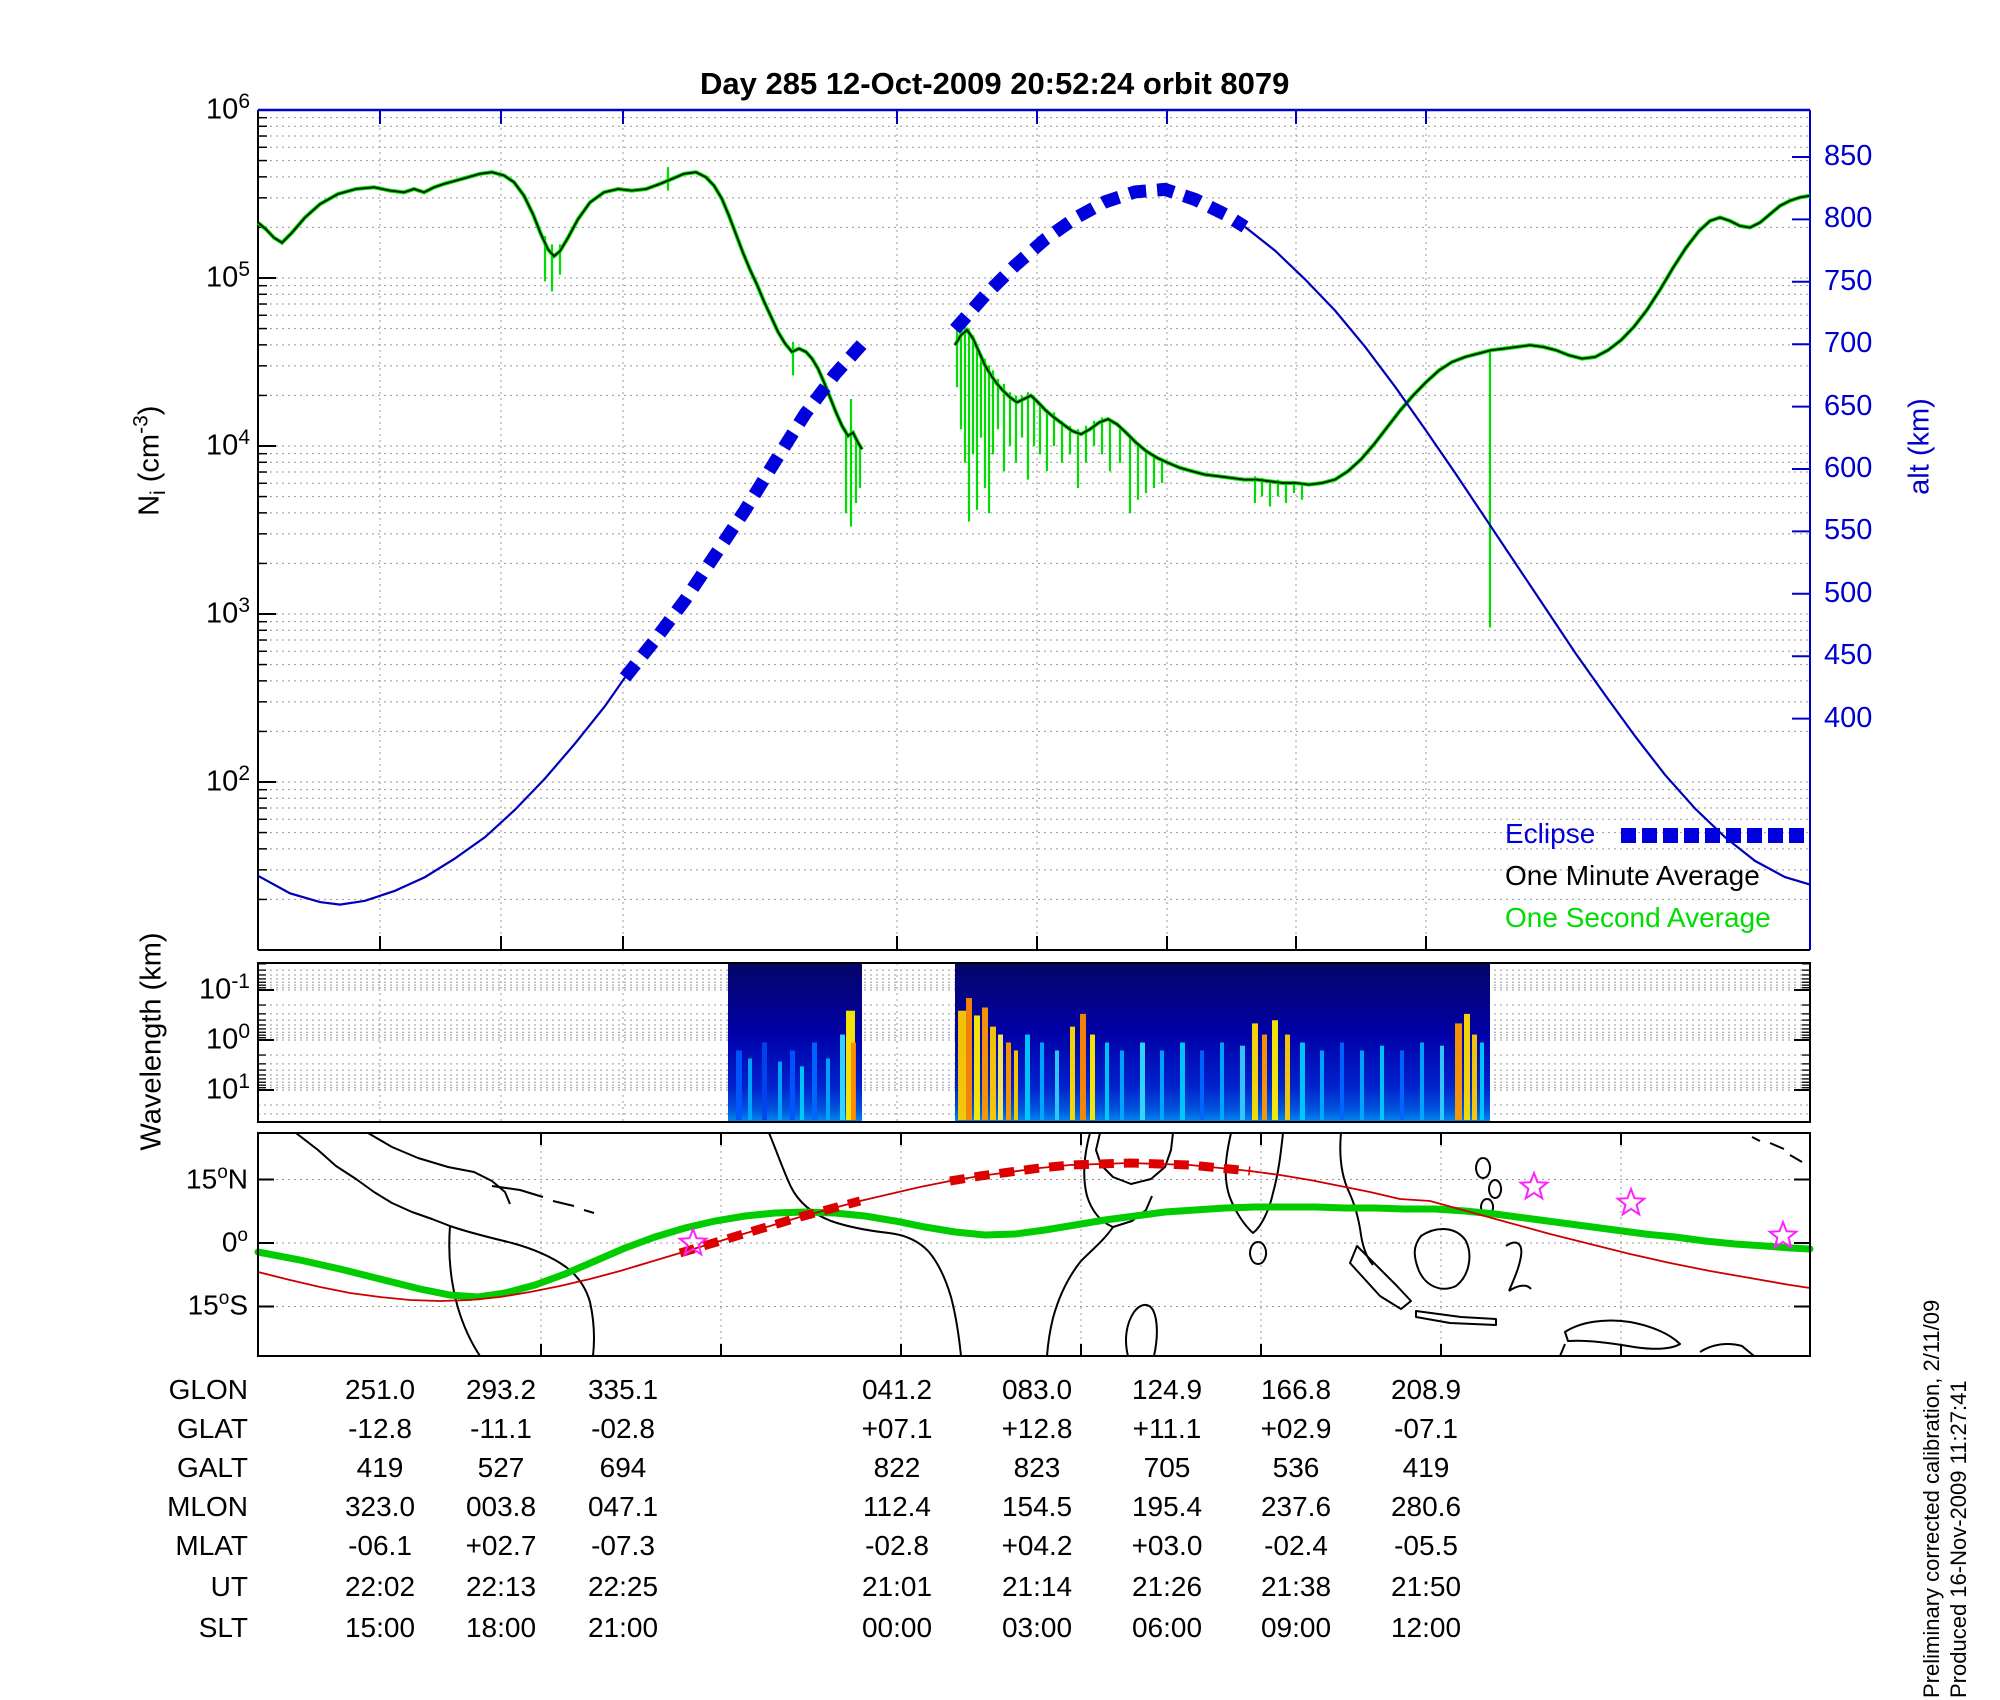  What do you see at coordinates (1296, 1506) in the screenshot?
I see `table-cell: 237.6` at bounding box center [1296, 1506].